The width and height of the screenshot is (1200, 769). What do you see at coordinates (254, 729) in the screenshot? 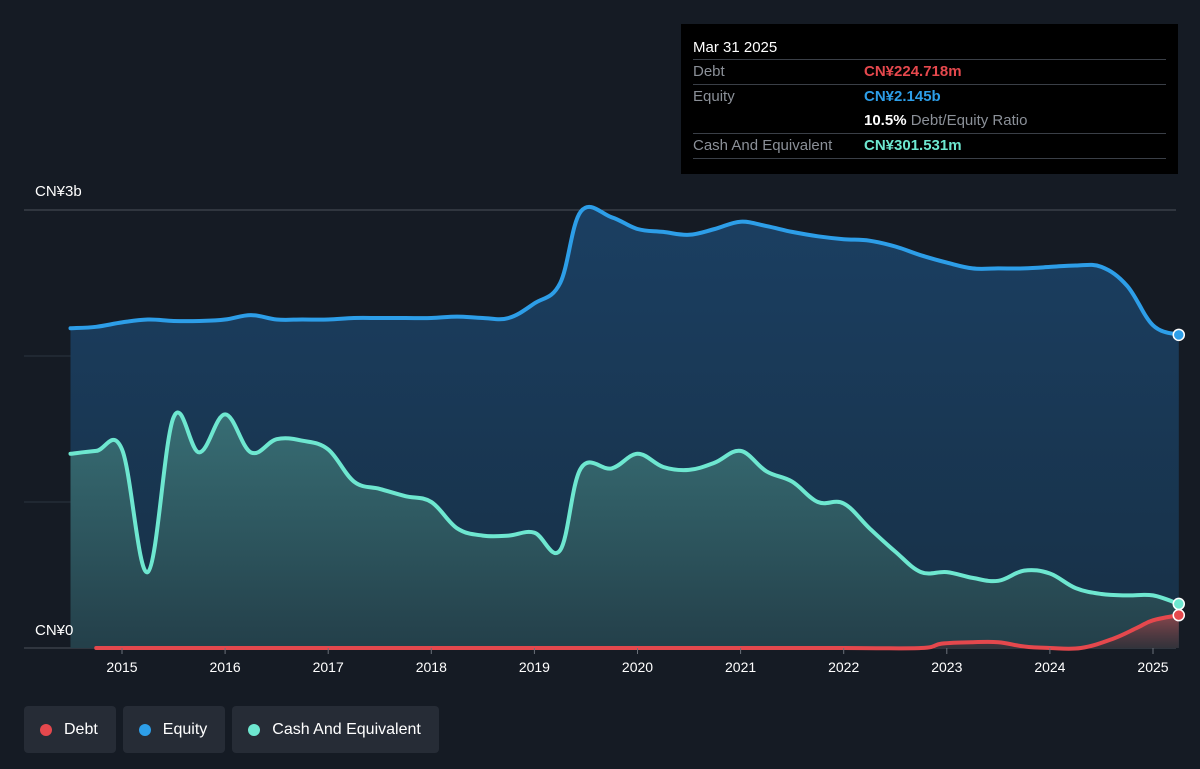
I see `legend-dot-cash` at bounding box center [254, 729].